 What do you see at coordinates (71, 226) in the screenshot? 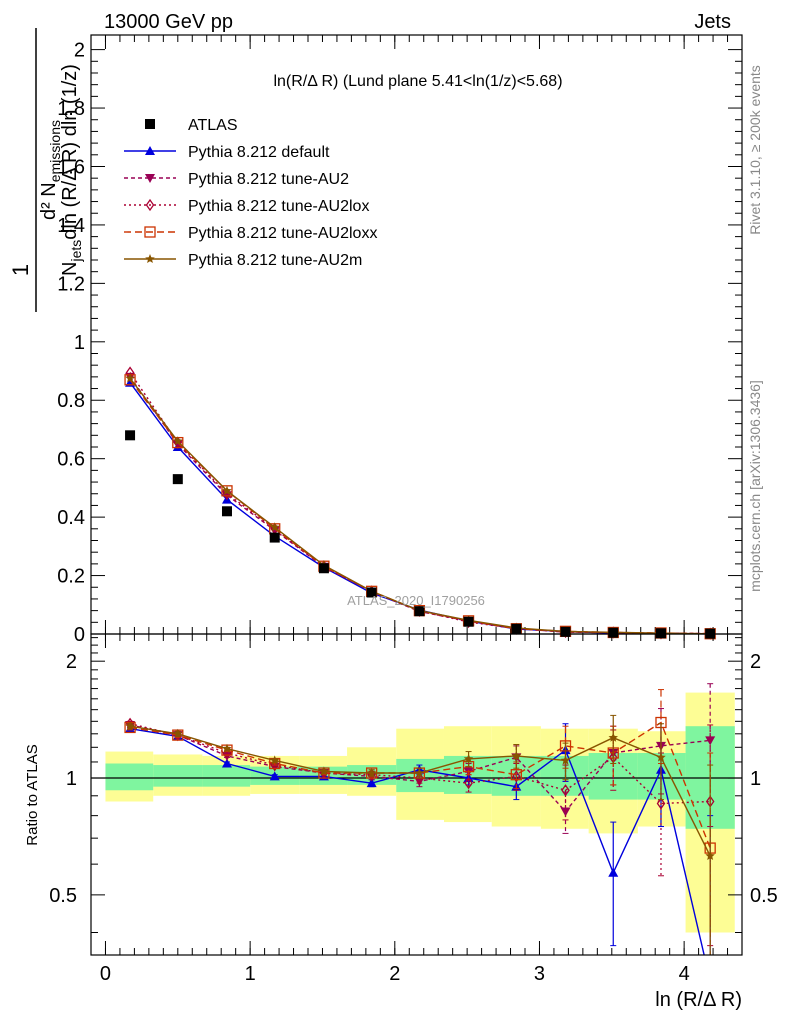
I see `main-ytick-label: 1.4` at bounding box center [71, 226].